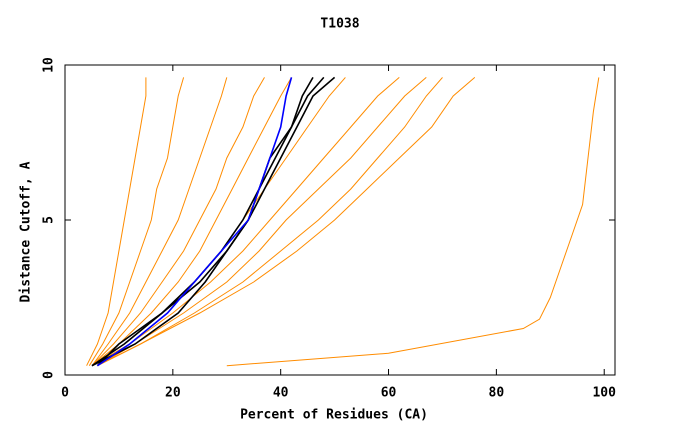  What do you see at coordinates (389, 393) in the screenshot?
I see `x-tick-label: 60` at bounding box center [389, 393].